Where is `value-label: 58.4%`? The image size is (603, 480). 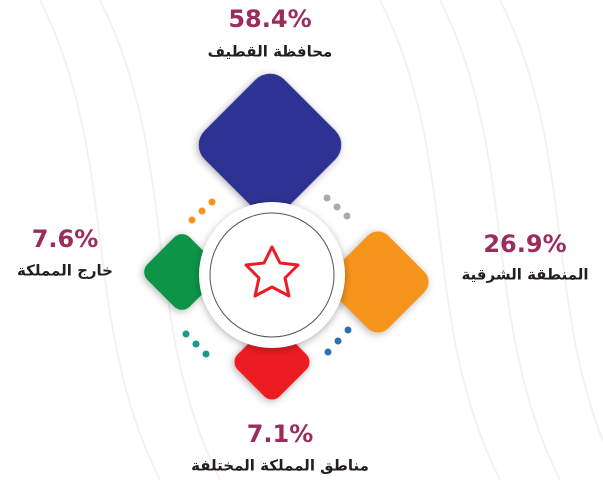
value-label: 58.4% is located at coordinates (269, 19).